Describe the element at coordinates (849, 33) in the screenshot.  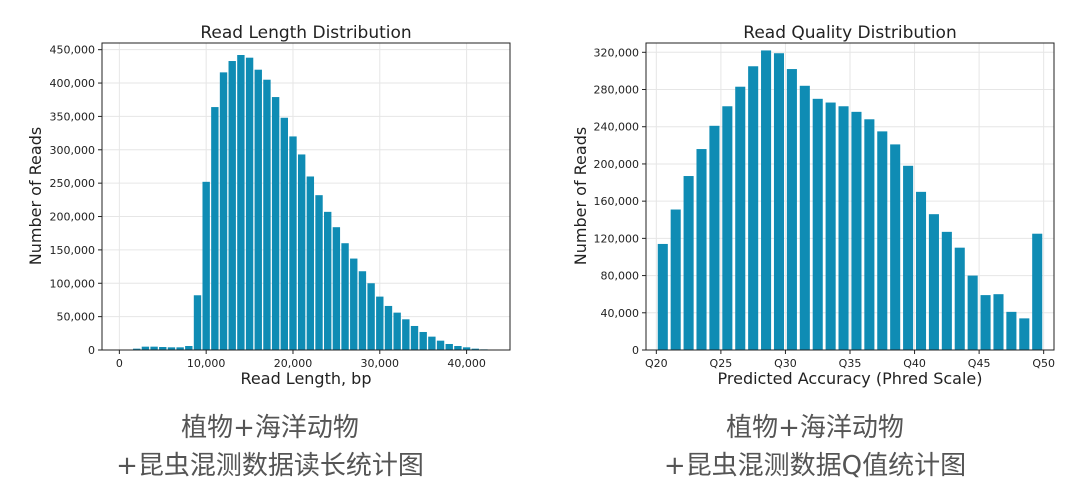
I see `read-quality-chart-title: Read Quality Distribution` at that location.